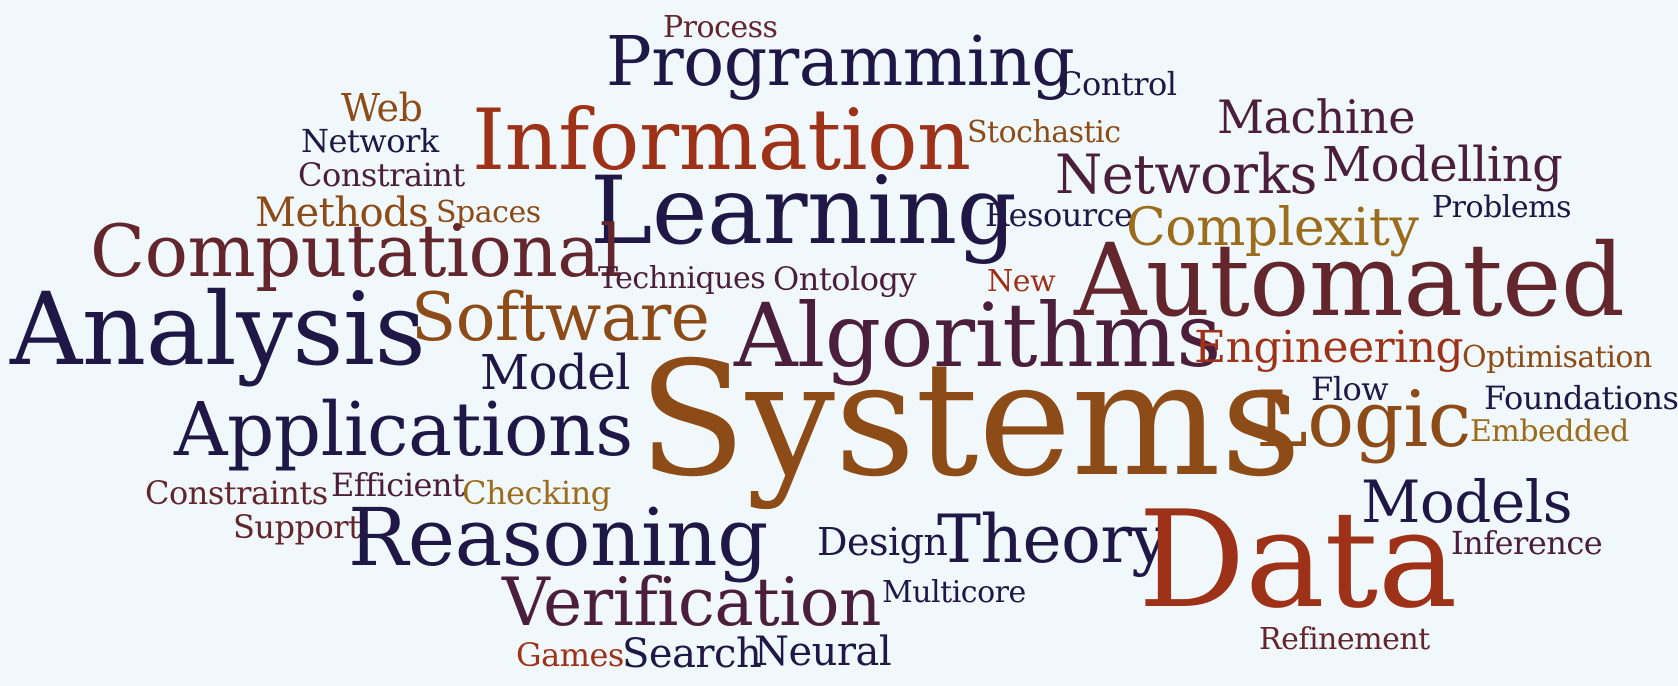 Image resolution: width=1678 pixels, height=686 pixels. Describe the element at coordinates (398, 485) in the screenshot. I see `word-efficient: Efficient` at that location.